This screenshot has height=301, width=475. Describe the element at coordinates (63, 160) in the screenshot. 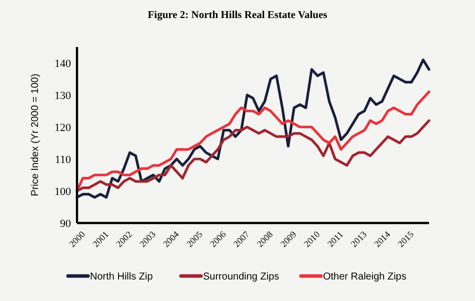

I see `y-tick-label: 110` at that location.